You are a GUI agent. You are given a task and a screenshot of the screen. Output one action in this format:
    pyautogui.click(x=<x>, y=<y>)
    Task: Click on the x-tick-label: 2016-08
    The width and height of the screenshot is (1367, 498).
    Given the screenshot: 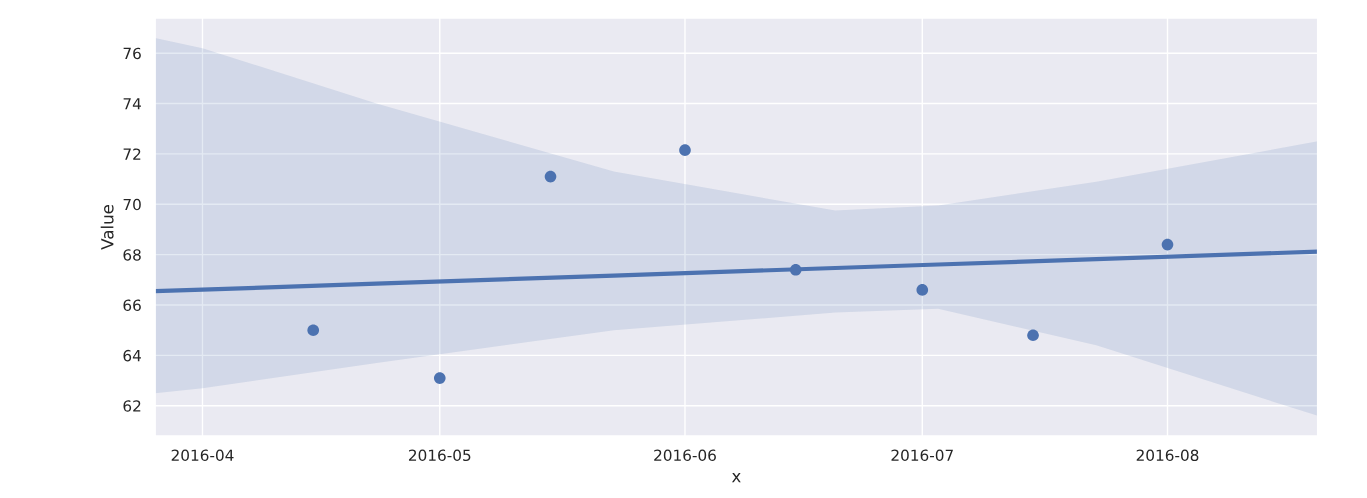 What is the action you would take?
    pyautogui.click(x=1167, y=455)
    